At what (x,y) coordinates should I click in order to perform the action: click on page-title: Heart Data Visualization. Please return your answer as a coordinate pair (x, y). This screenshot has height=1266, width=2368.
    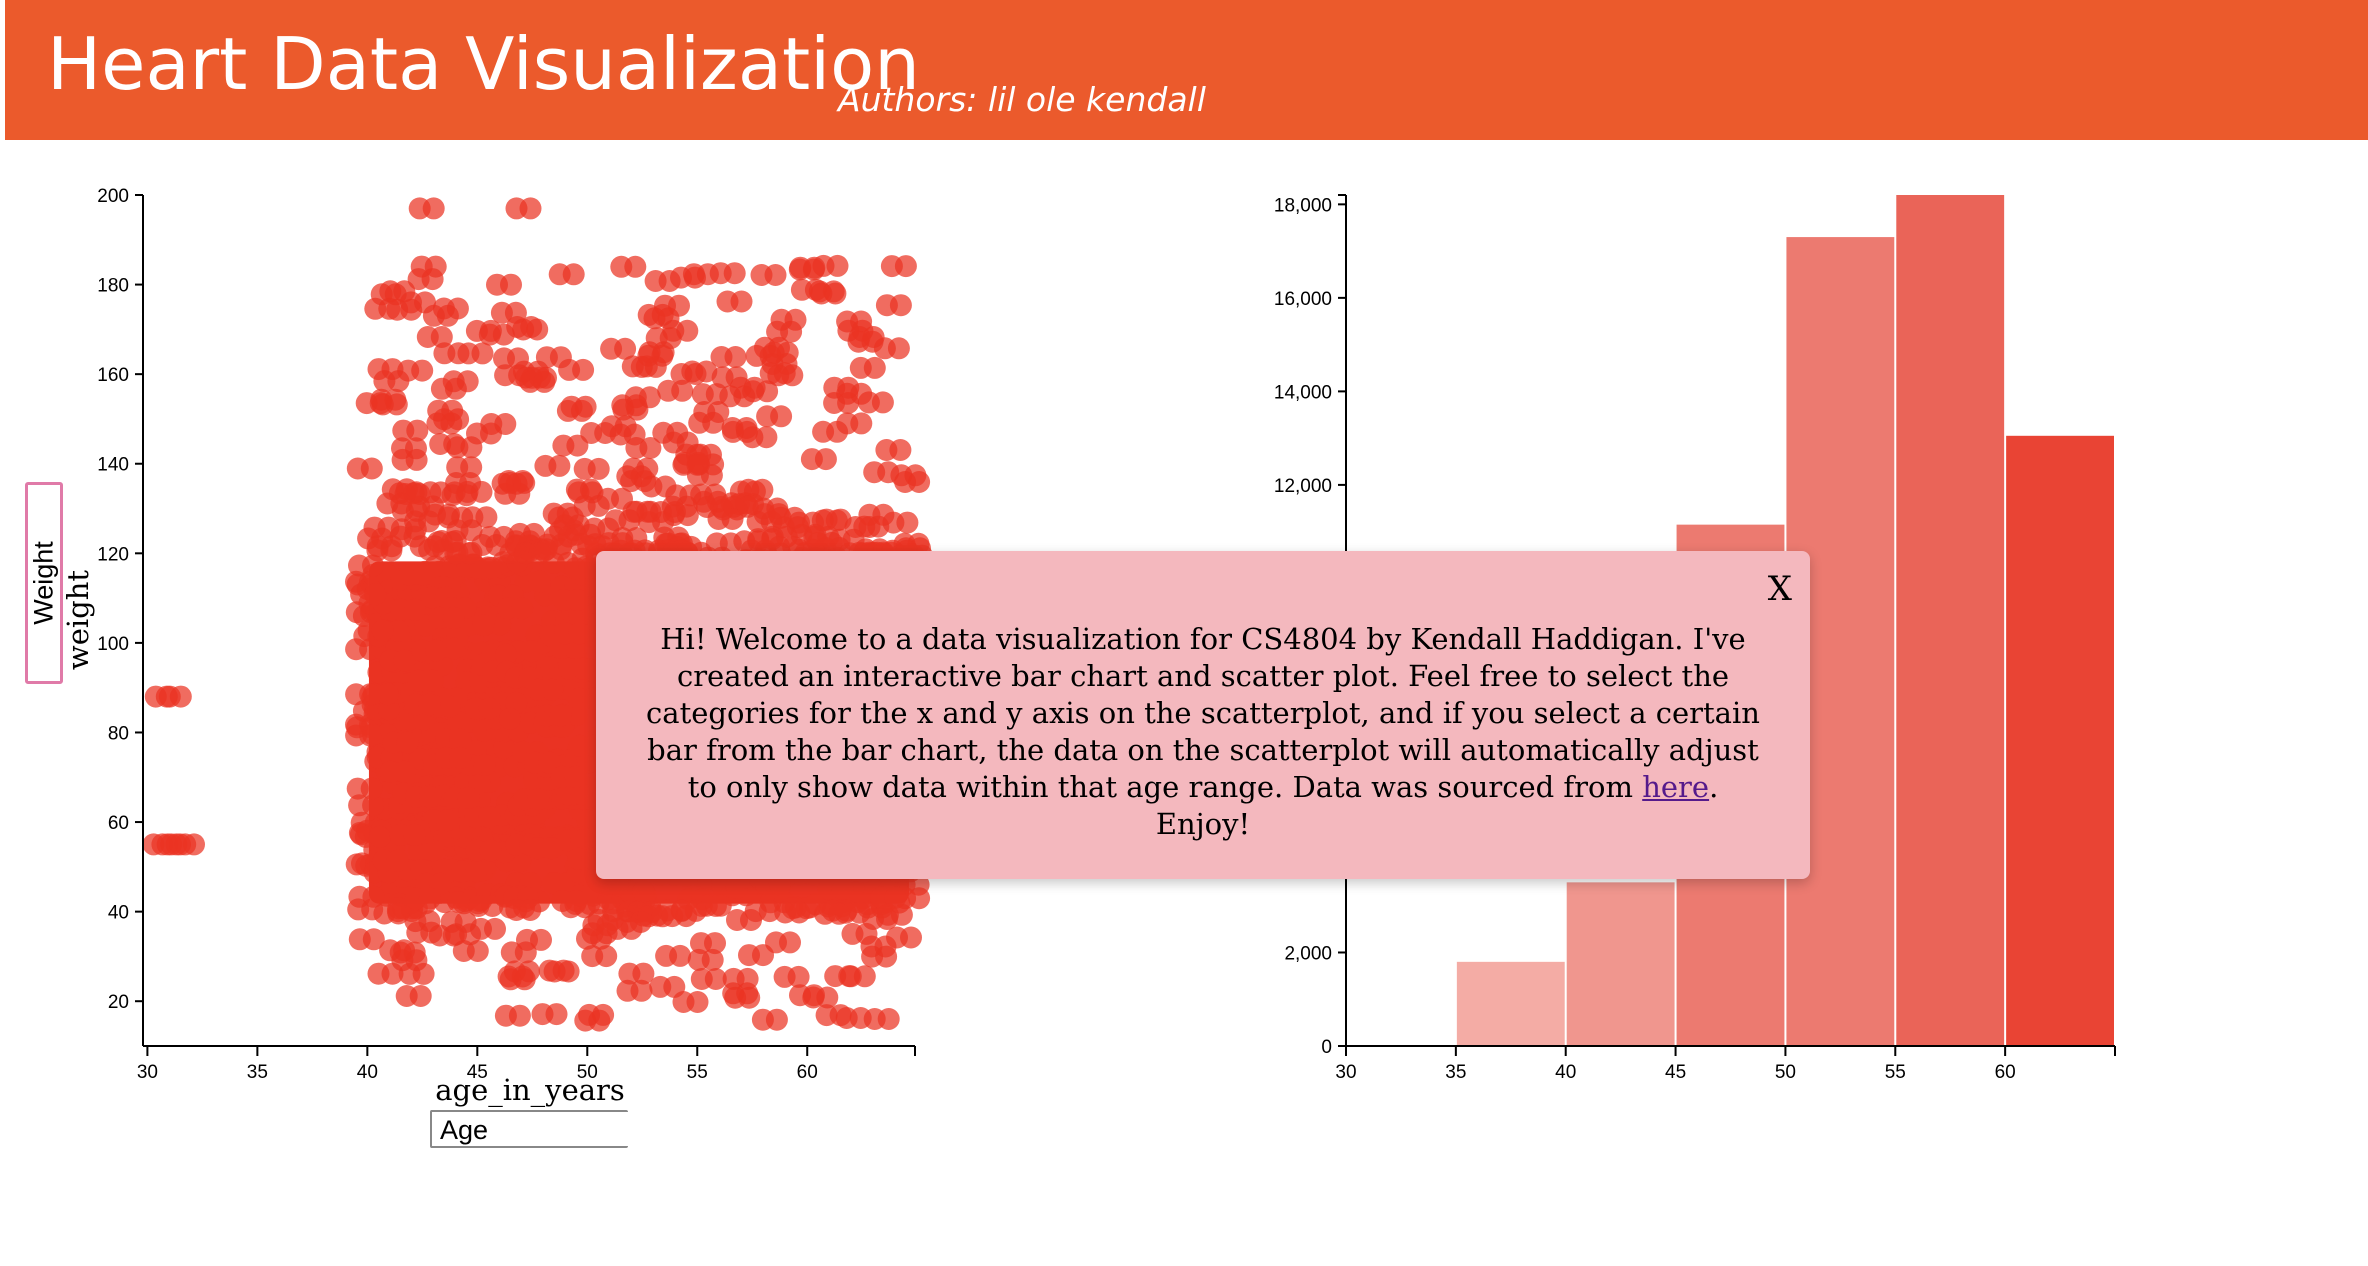
    Looking at the image, I should click on (483, 64).